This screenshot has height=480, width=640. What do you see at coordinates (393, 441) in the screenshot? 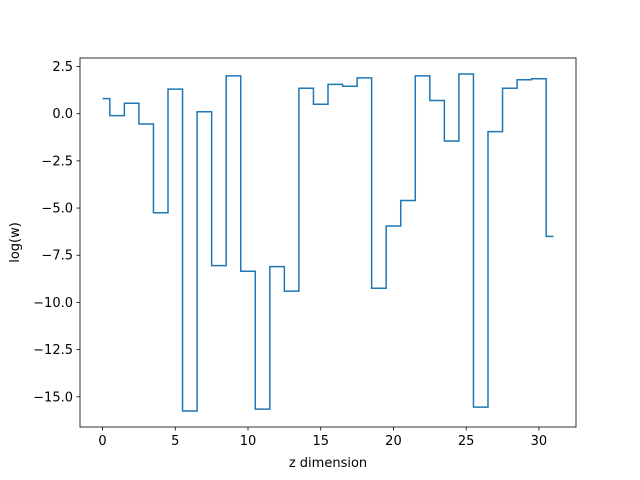
I see `x-tick-label: 20` at bounding box center [393, 441].